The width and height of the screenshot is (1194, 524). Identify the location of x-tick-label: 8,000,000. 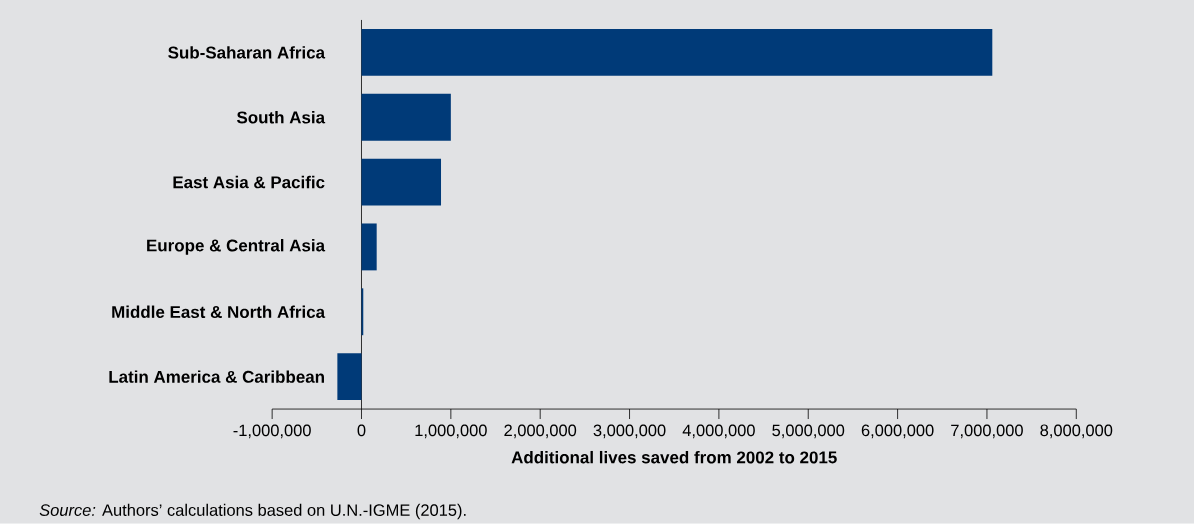
(1076, 431).